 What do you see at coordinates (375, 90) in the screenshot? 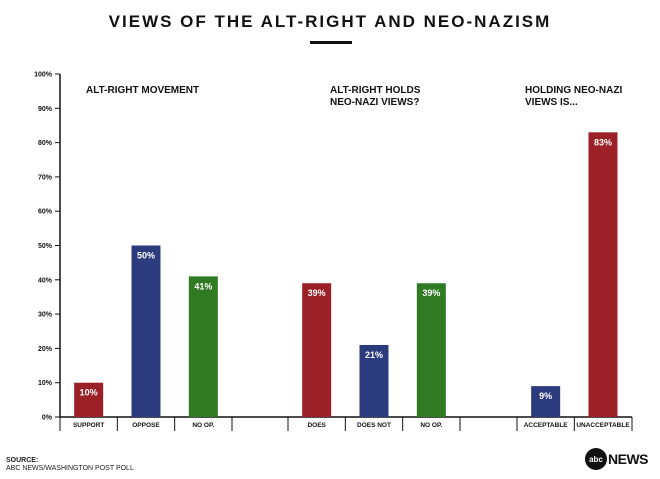
I see `group-title: ALT-RIGHT HOLDS` at bounding box center [375, 90].